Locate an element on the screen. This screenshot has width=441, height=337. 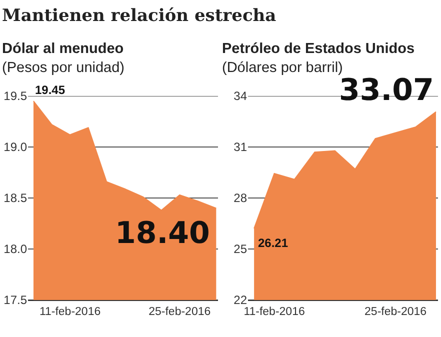
y-tick-label: 28 is located at coordinates (241, 198).